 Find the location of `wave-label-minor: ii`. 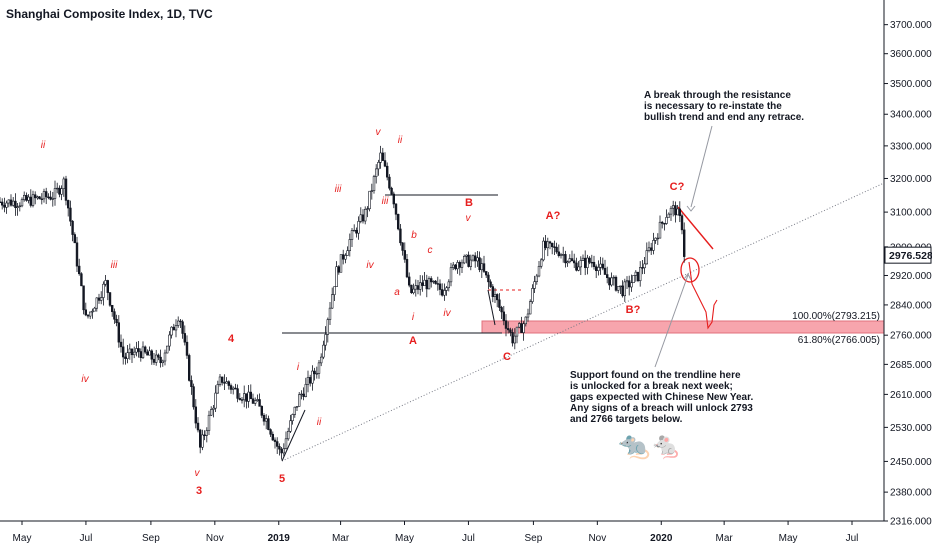

wave-label-minor: ii is located at coordinates (43, 145).